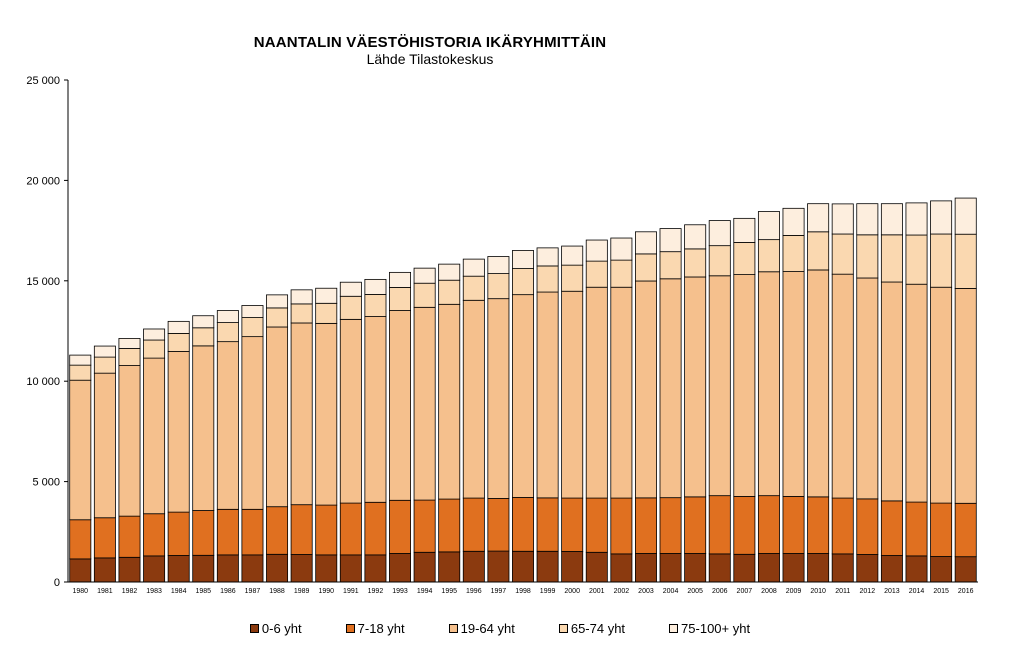 The width and height of the screenshot is (1024, 663). I want to click on legend-item: 75-100+ yht, so click(709, 628).